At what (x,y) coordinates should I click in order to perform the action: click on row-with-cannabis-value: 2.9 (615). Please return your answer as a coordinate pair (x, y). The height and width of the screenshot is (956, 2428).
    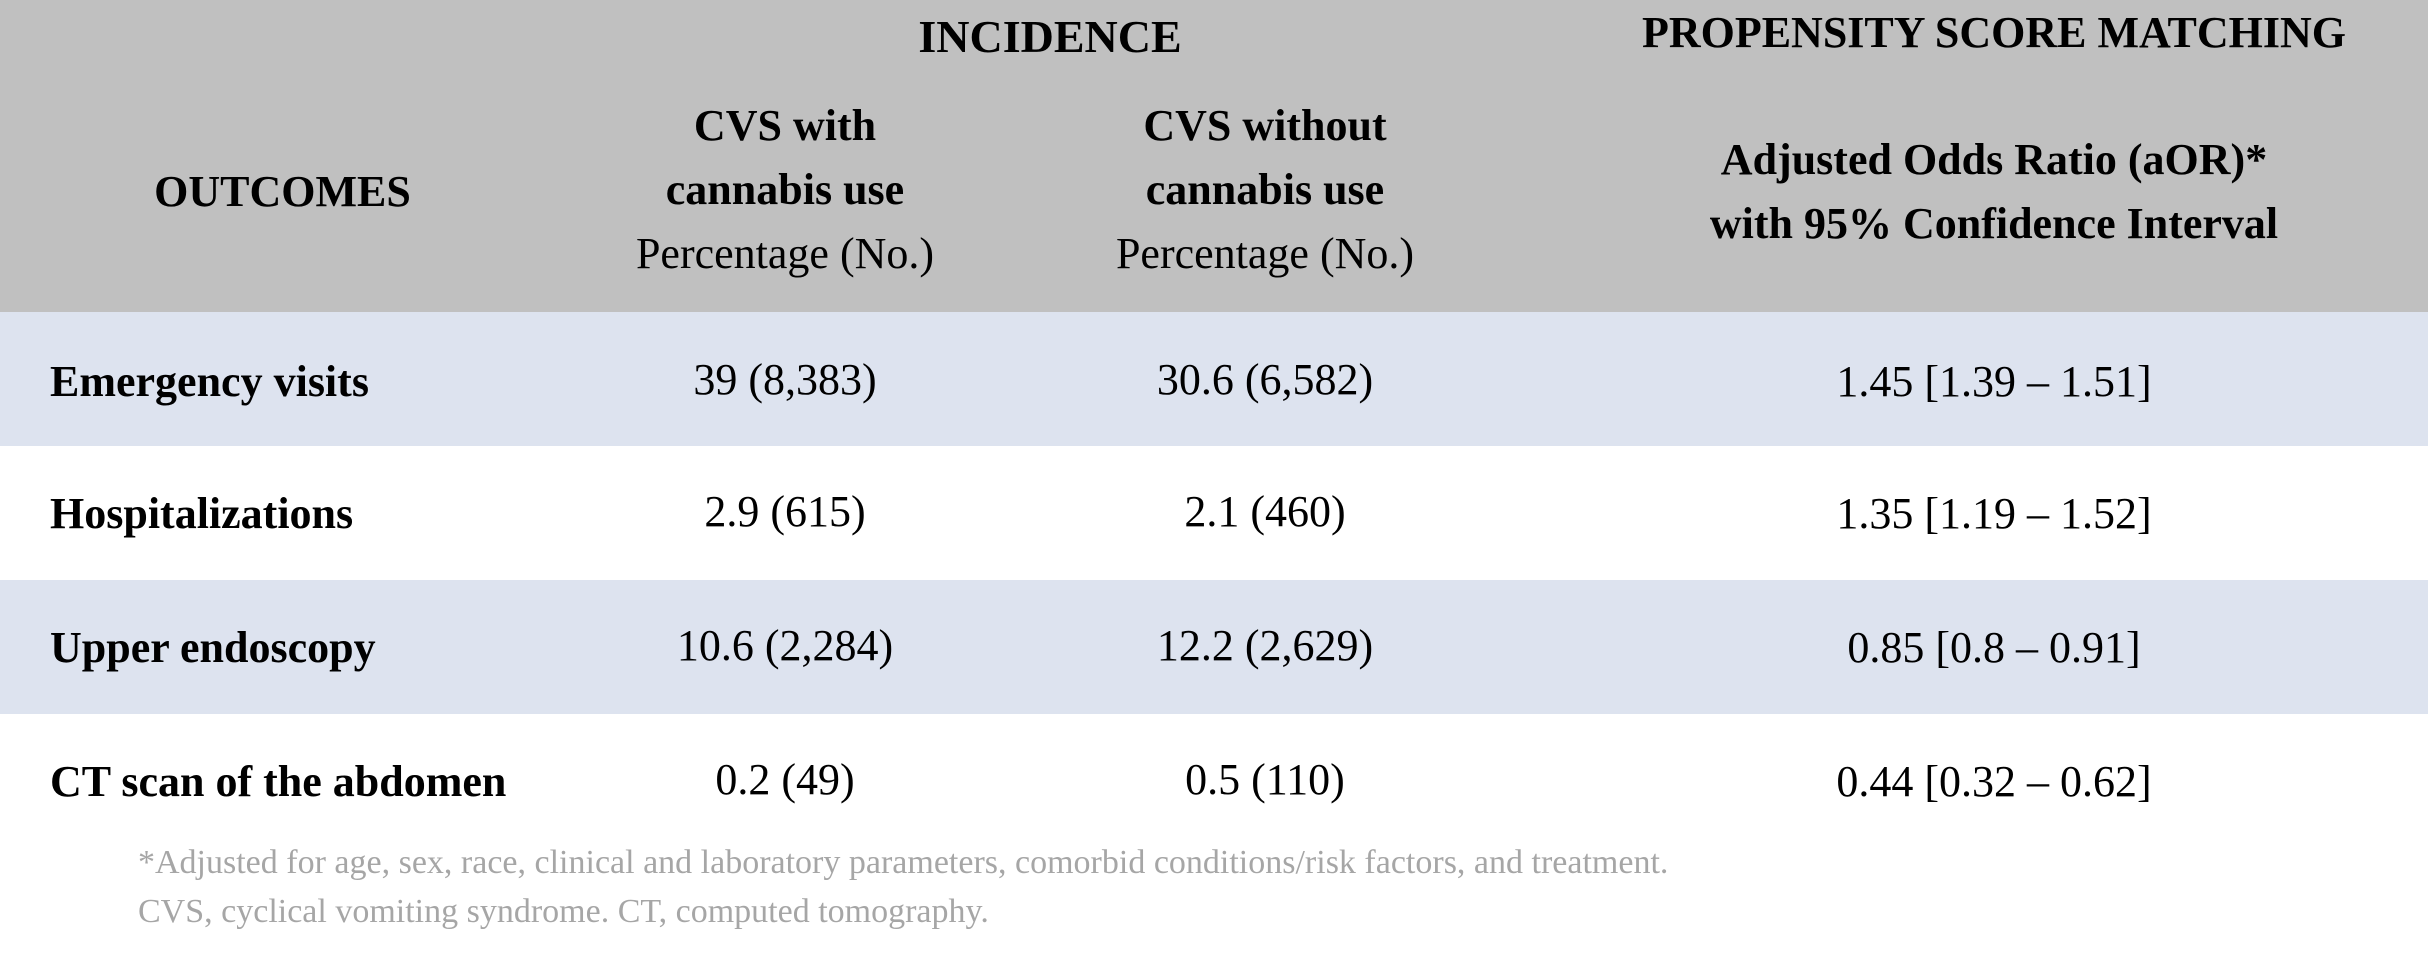
    Looking at the image, I should click on (785, 511).